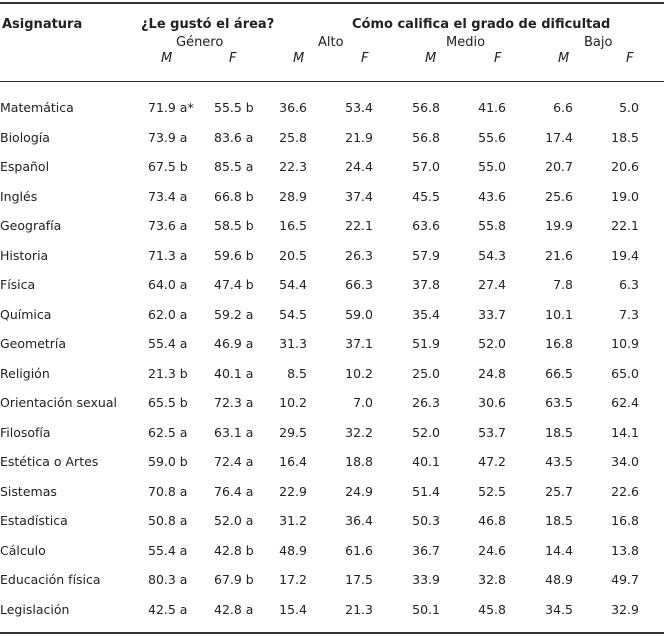  What do you see at coordinates (426, 137) in the screenshot?
I see `cell-medium-m: 56.8` at bounding box center [426, 137].